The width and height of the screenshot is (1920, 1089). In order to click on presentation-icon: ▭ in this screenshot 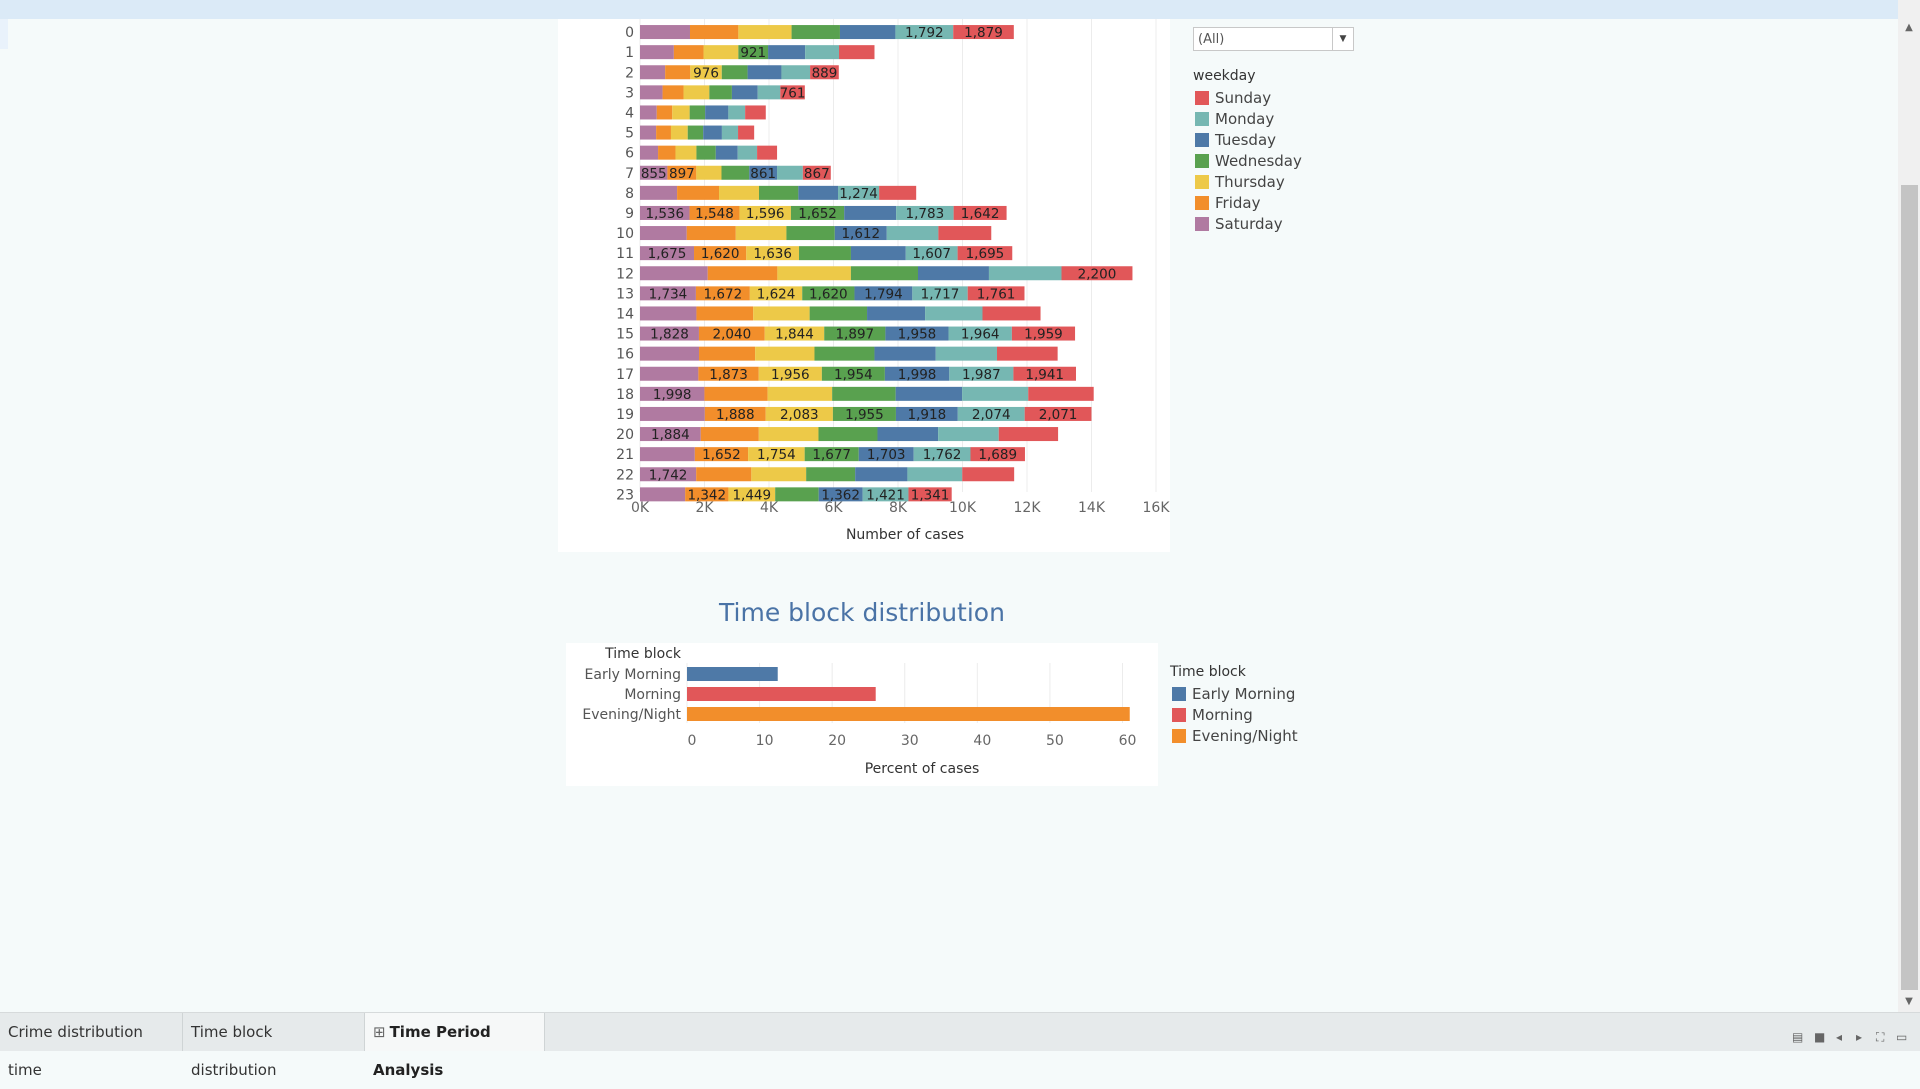, I will do `click(1902, 1037)`.